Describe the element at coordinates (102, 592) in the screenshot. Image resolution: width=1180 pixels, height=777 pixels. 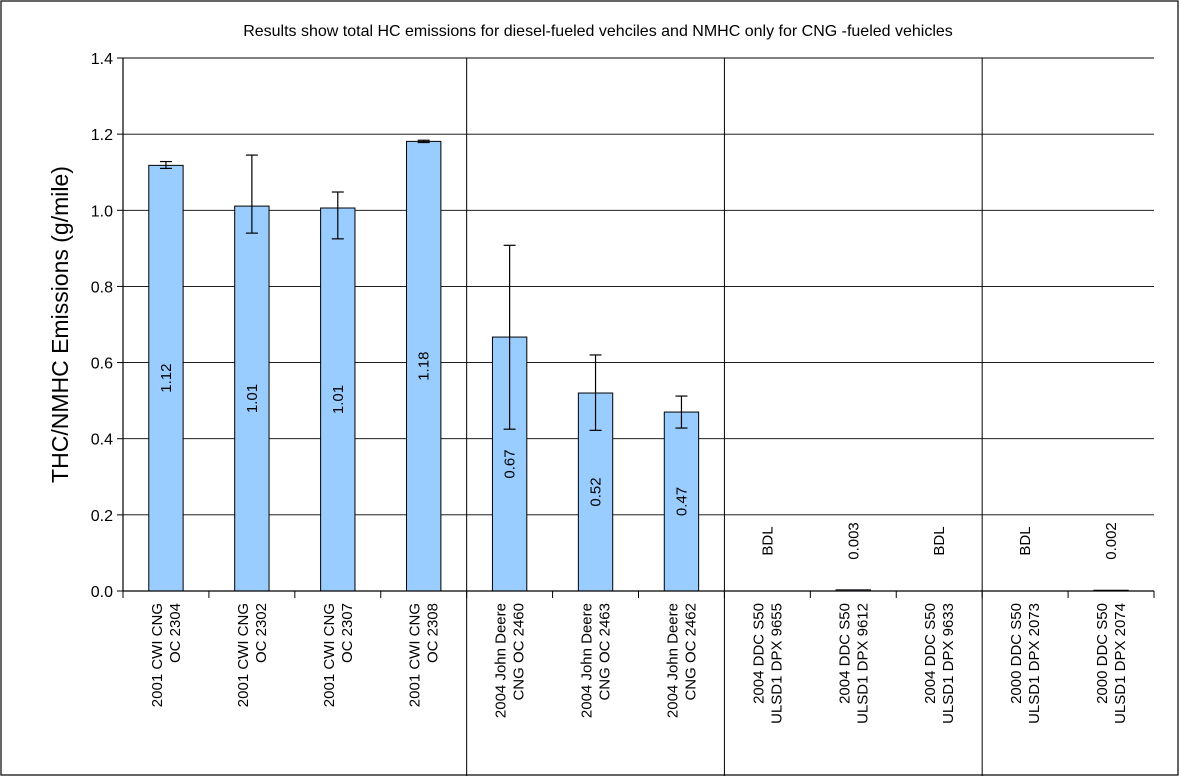
I see `y-tick-label: 0.0` at that location.